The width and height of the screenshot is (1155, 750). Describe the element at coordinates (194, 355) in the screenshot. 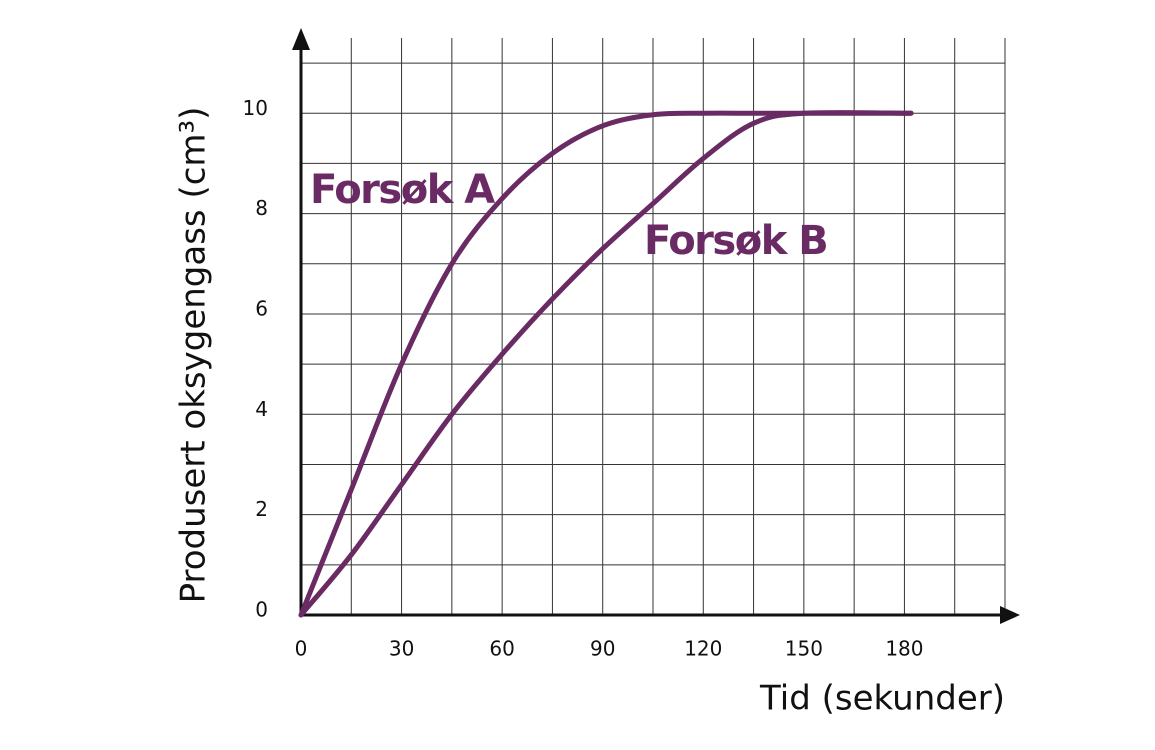

I see `y-axis-label: Produsert oksygengass (cm³)` at that location.